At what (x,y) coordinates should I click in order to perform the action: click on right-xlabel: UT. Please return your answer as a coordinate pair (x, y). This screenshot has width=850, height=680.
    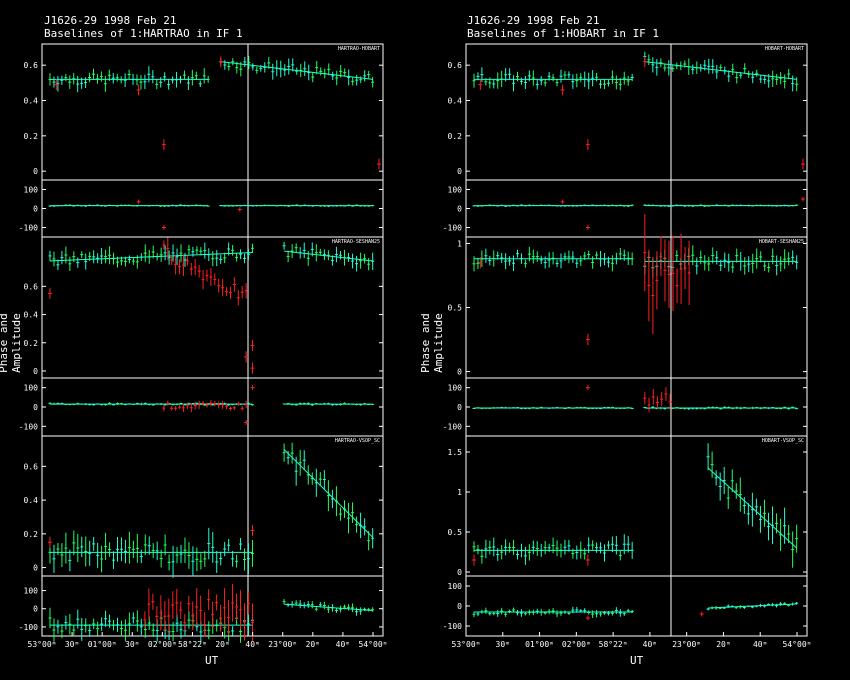
    Looking at the image, I should click on (637, 660).